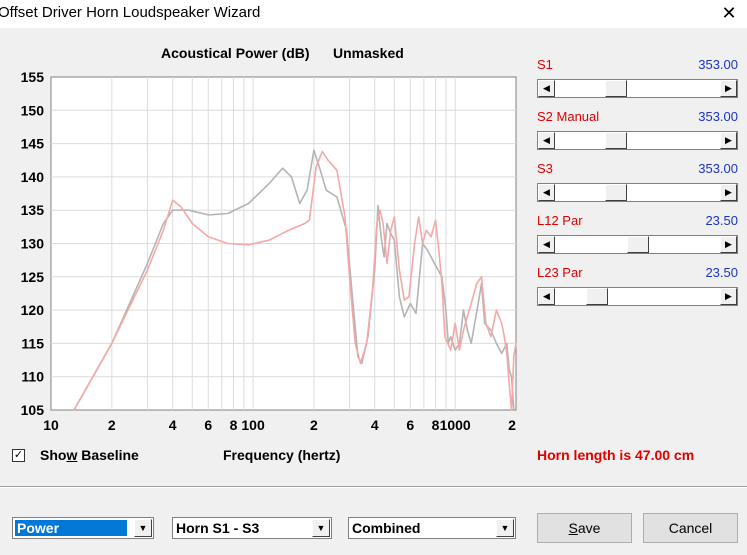 The image size is (747, 555). What do you see at coordinates (545, 64) in the screenshot?
I see `param-label: S1` at bounding box center [545, 64].